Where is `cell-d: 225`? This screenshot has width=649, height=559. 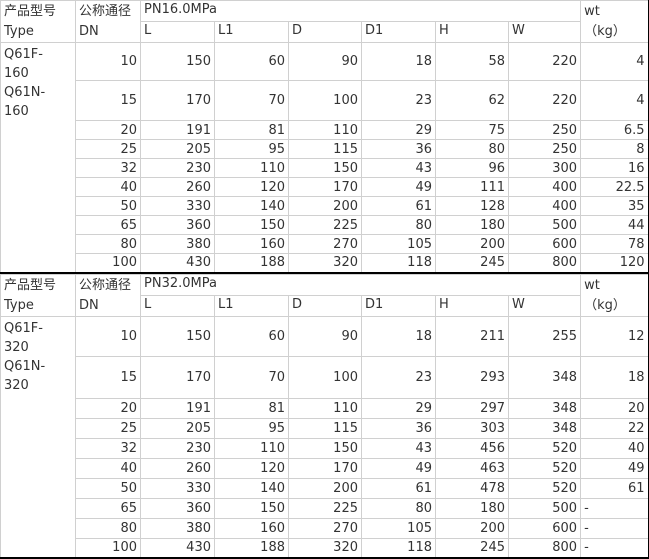 cell-d: 225 is located at coordinates (325, 508).